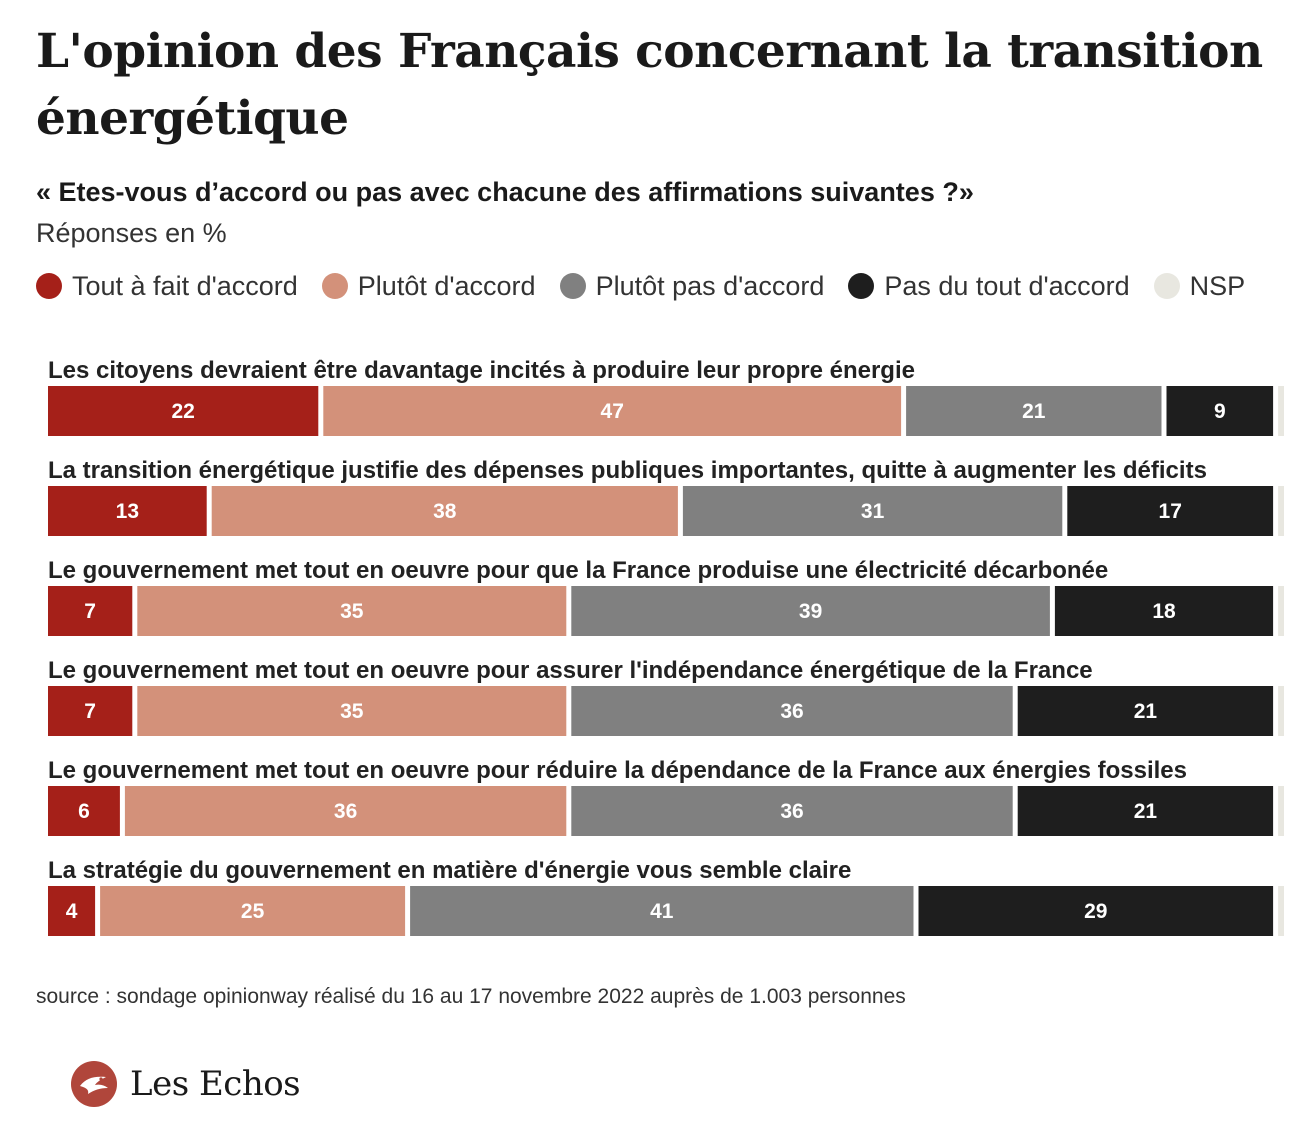 The image size is (1316, 1130). I want to click on legend-item-pas-du-tout: Pas du tout d'accord, so click(989, 286).